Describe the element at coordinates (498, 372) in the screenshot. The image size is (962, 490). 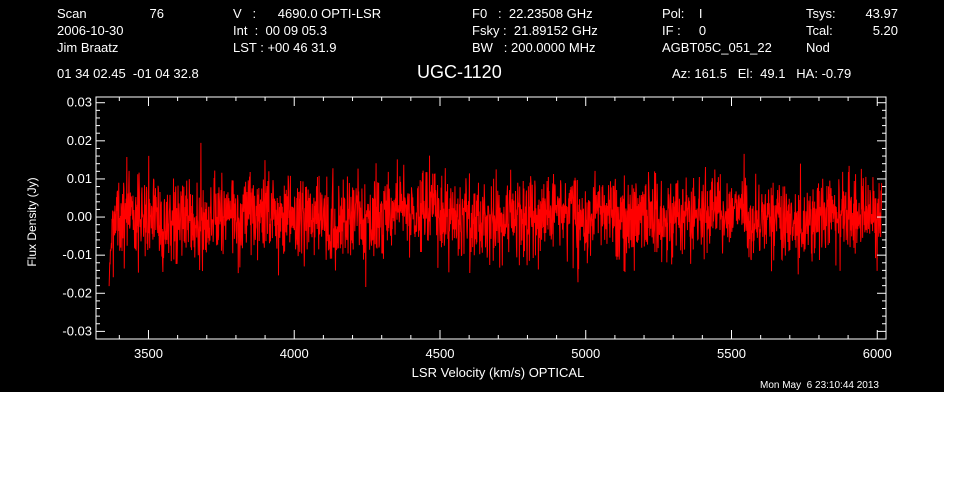
I see `x-axis-label: LSR Velocity (km/s) OPTICAL` at that location.